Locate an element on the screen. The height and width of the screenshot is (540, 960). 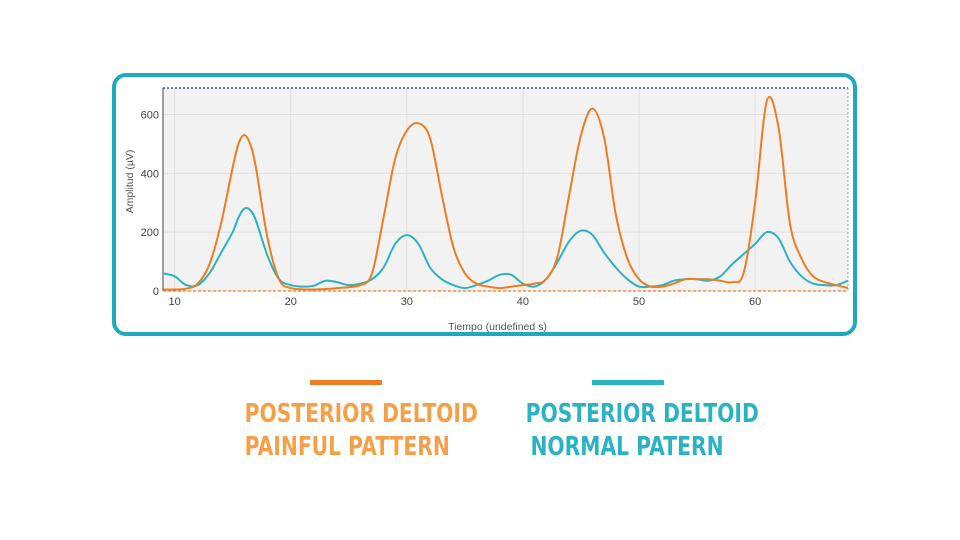
legend-swatch-normal is located at coordinates (628, 382).